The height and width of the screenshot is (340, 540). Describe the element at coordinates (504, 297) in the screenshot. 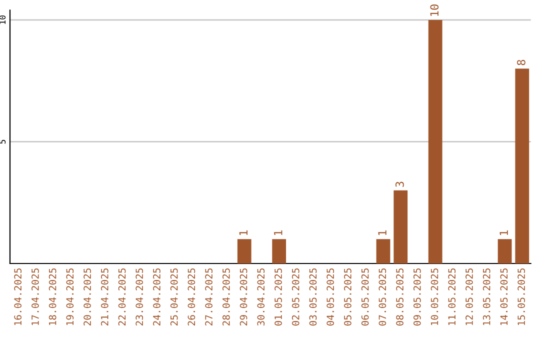

I see `x-tick-label: 14.05.2025` at that location.